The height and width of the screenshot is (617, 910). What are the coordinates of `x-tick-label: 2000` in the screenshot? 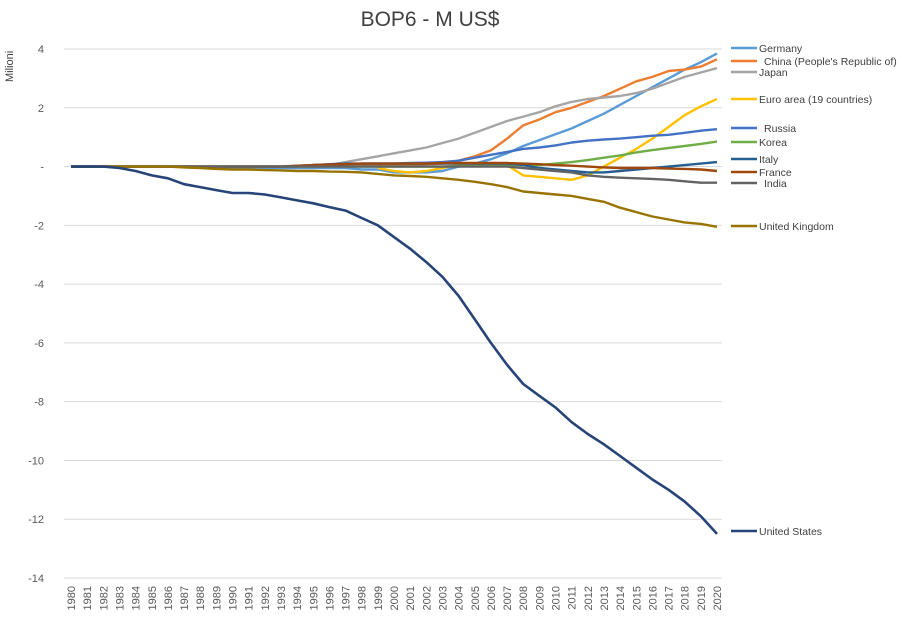 It's located at (395, 598).